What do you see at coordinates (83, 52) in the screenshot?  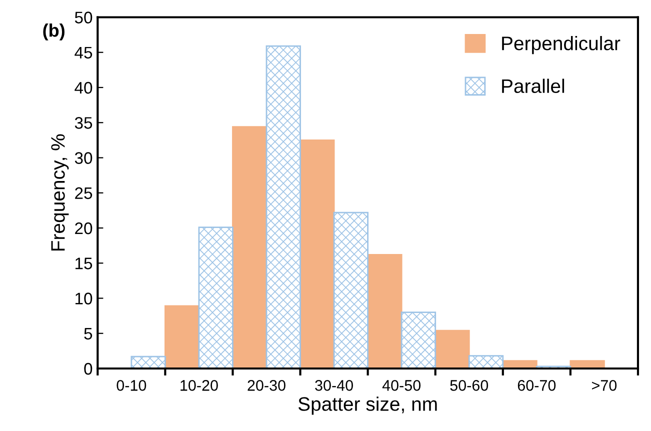 I see `y-tick-label: 45` at bounding box center [83, 52].